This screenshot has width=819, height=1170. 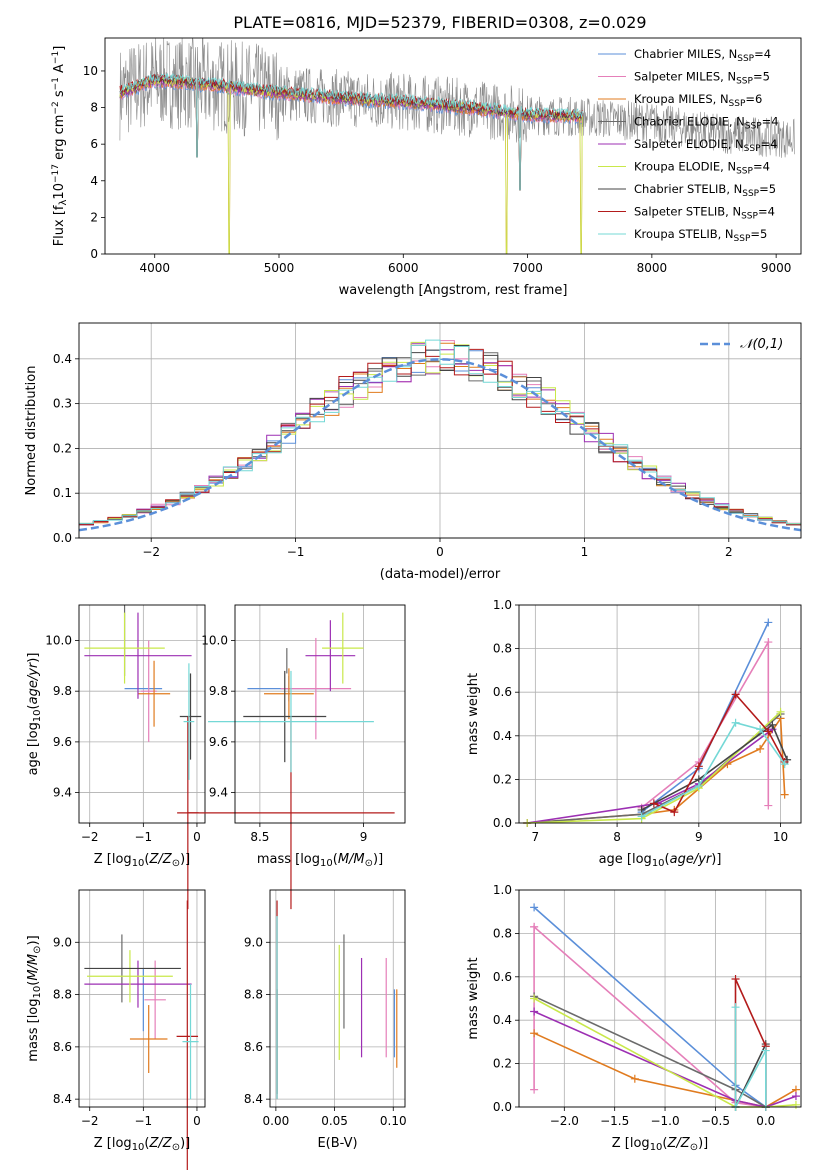 I want to click on x-tick-label: 7000, so click(x=527, y=268).